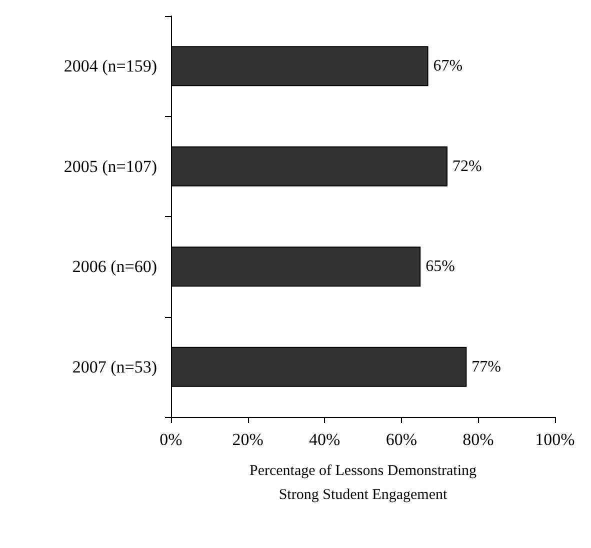 This screenshot has height=548, width=591. Describe the element at coordinates (114, 266) in the screenshot. I see `y-tick-label: 2006 (n=60)` at that location.